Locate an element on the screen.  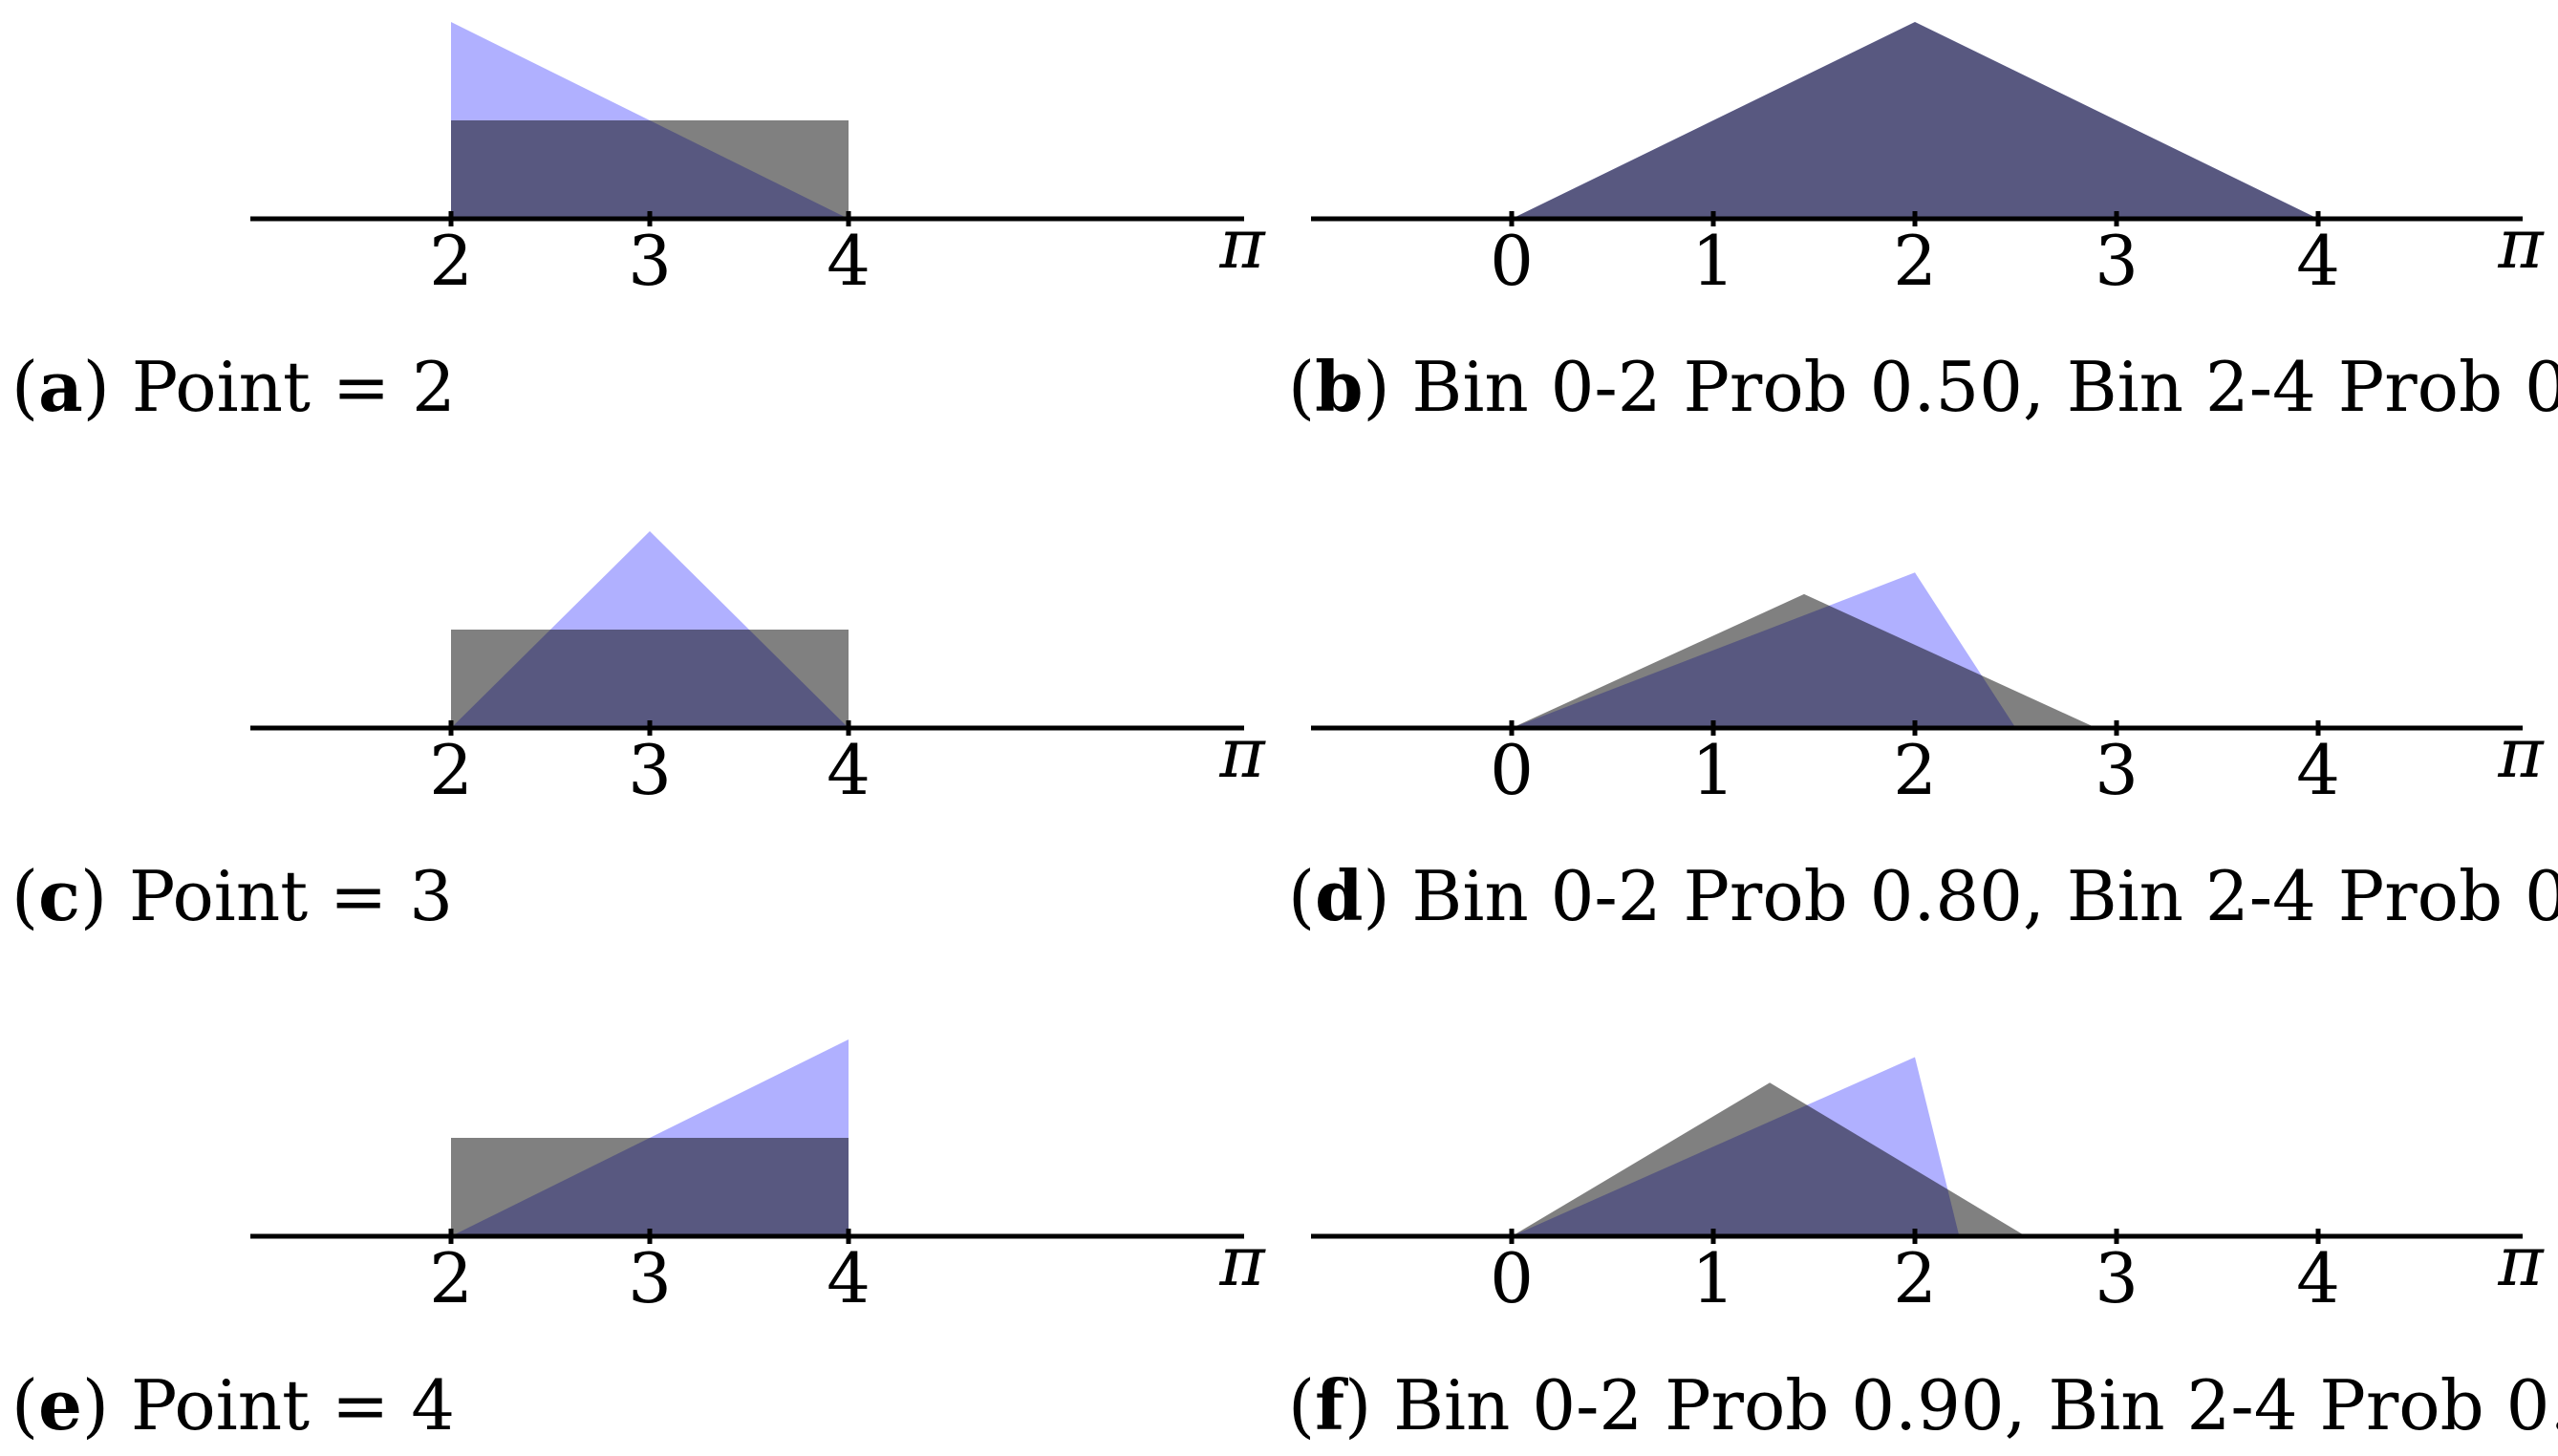
panel-caption: (b) Bin 0-2 Prob 0.50, Bin 2-4 Prob 0.50 is located at coordinates (1923, 386).